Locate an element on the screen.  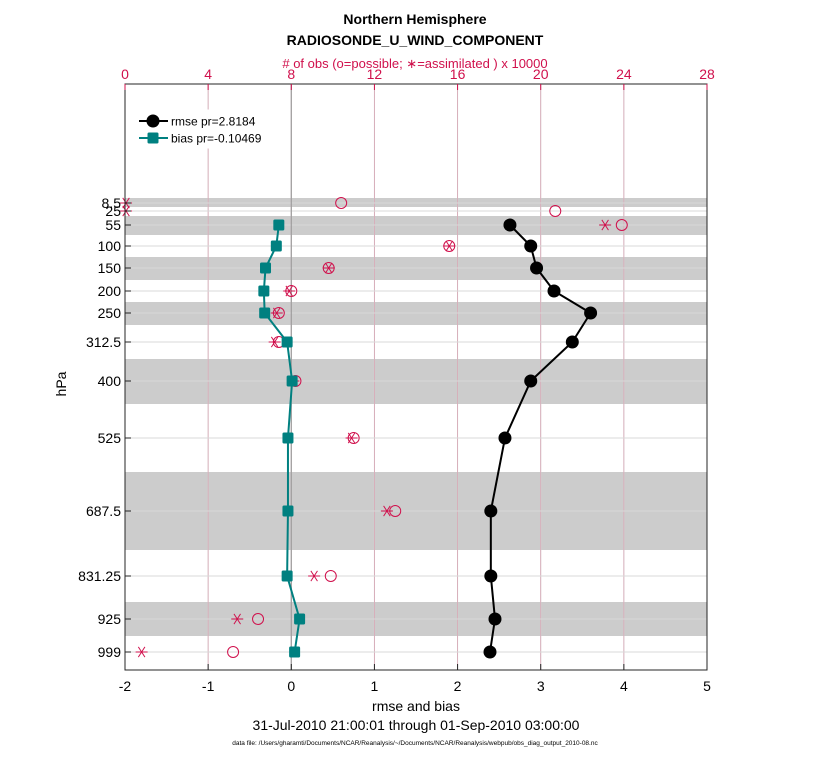
x-tick-label: 5 is located at coordinates (707, 686).